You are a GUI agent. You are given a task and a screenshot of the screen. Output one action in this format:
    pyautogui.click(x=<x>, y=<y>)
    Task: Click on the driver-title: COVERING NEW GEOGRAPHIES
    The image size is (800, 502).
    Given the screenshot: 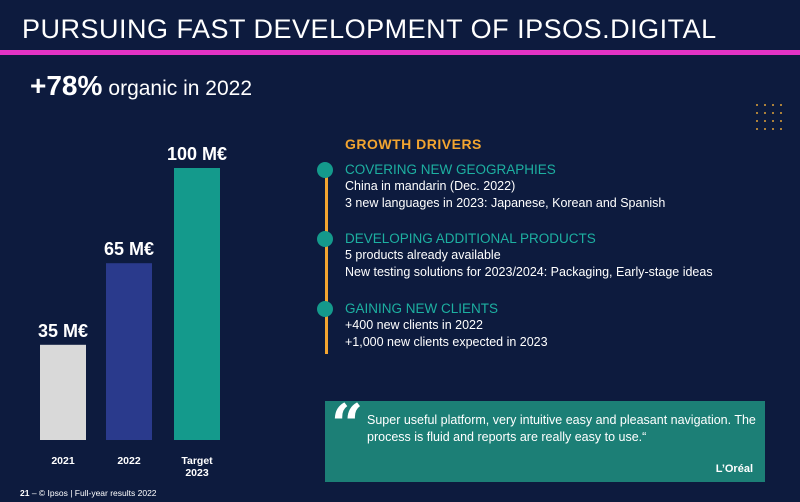 What is the action you would take?
    pyautogui.click(x=450, y=169)
    